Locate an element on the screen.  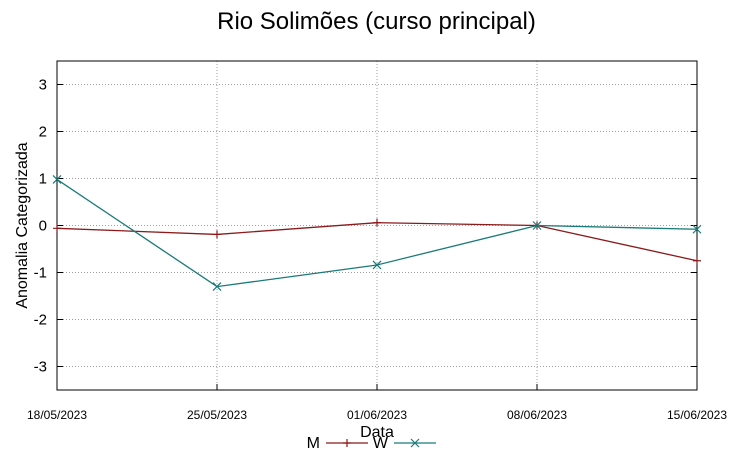
y-tick-label: 2 is located at coordinates (43, 132).